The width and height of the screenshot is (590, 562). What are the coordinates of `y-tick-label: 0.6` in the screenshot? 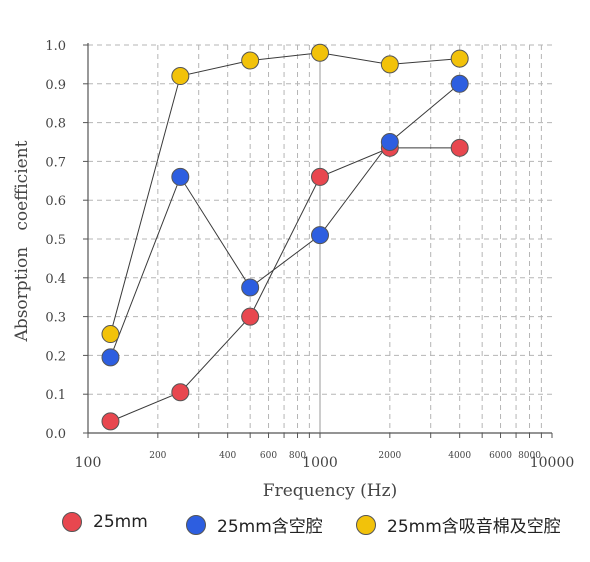 It's located at (55, 201).